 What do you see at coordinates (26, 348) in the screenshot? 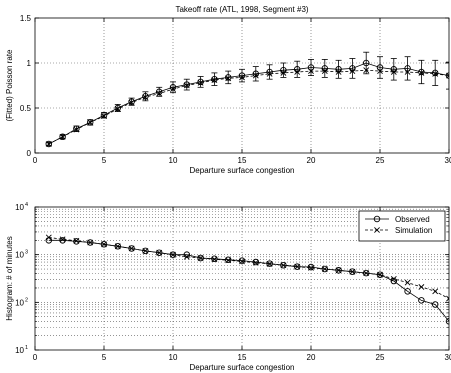
I see `y-tick-exponent: 1` at bounding box center [26, 348].